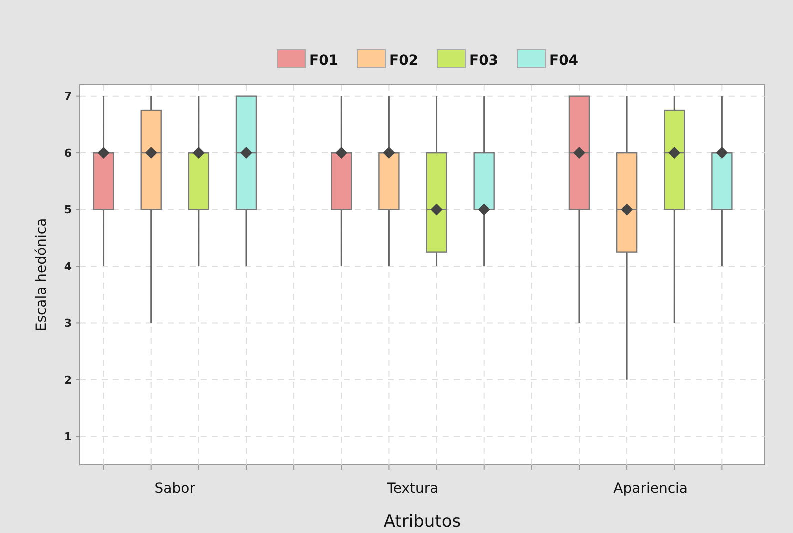 The image size is (793, 533). What do you see at coordinates (412, 489) in the screenshot?
I see `x-tick-label: Textura` at bounding box center [412, 489].